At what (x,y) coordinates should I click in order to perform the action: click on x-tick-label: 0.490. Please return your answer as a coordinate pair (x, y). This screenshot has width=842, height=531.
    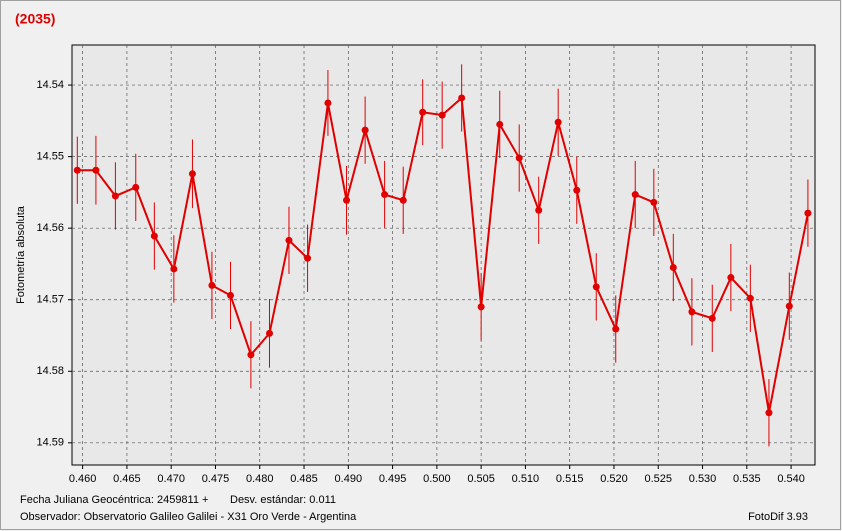
    Looking at the image, I should click on (349, 479).